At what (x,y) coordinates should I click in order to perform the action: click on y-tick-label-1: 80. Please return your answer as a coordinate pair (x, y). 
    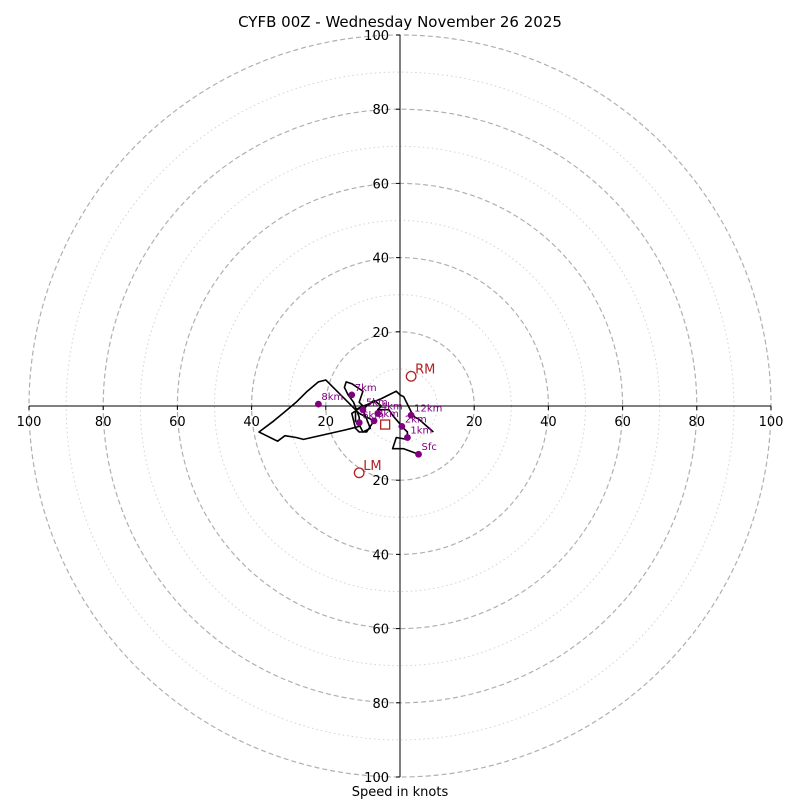
    Looking at the image, I should click on (380, 110).